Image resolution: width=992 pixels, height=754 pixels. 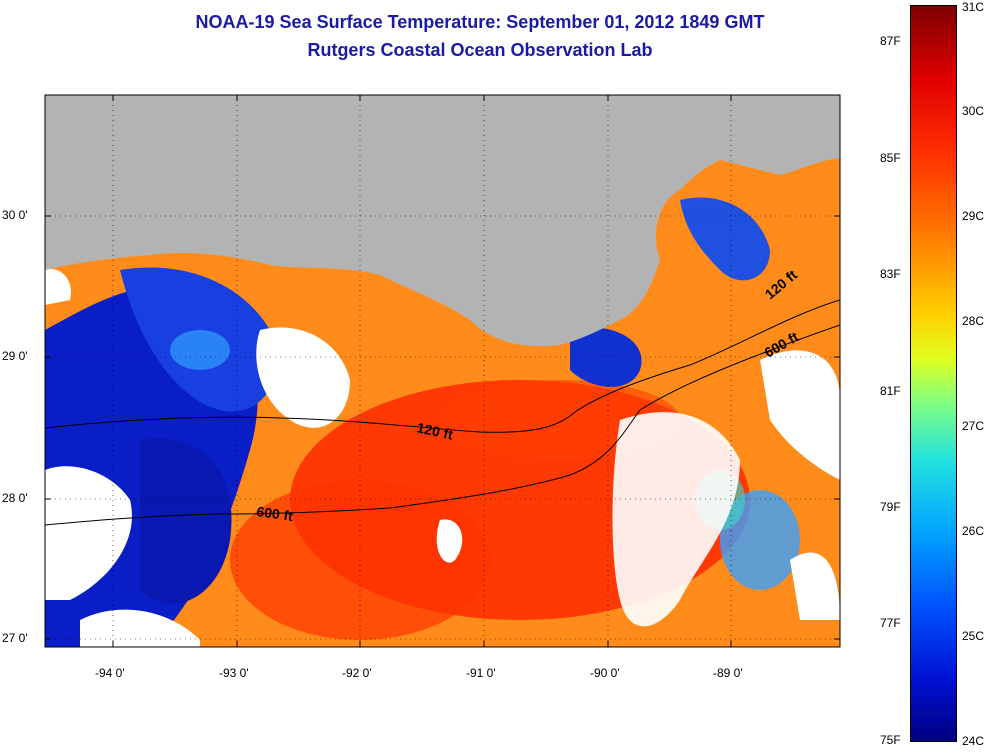 I want to click on colorbar-celsius-label: 28C, so click(x=973, y=321).